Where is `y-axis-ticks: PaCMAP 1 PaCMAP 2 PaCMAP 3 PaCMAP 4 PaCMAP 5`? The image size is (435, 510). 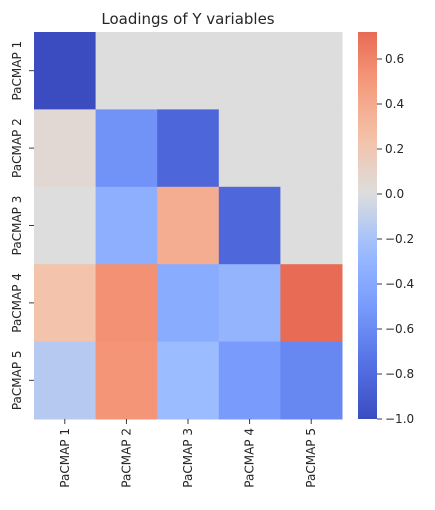 y-axis-ticks: PaCMAP 1 PaCMAP 2 PaCMAP 3 PaCMAP 4 PaCMAP 5 is located at coordinates (22, 225).